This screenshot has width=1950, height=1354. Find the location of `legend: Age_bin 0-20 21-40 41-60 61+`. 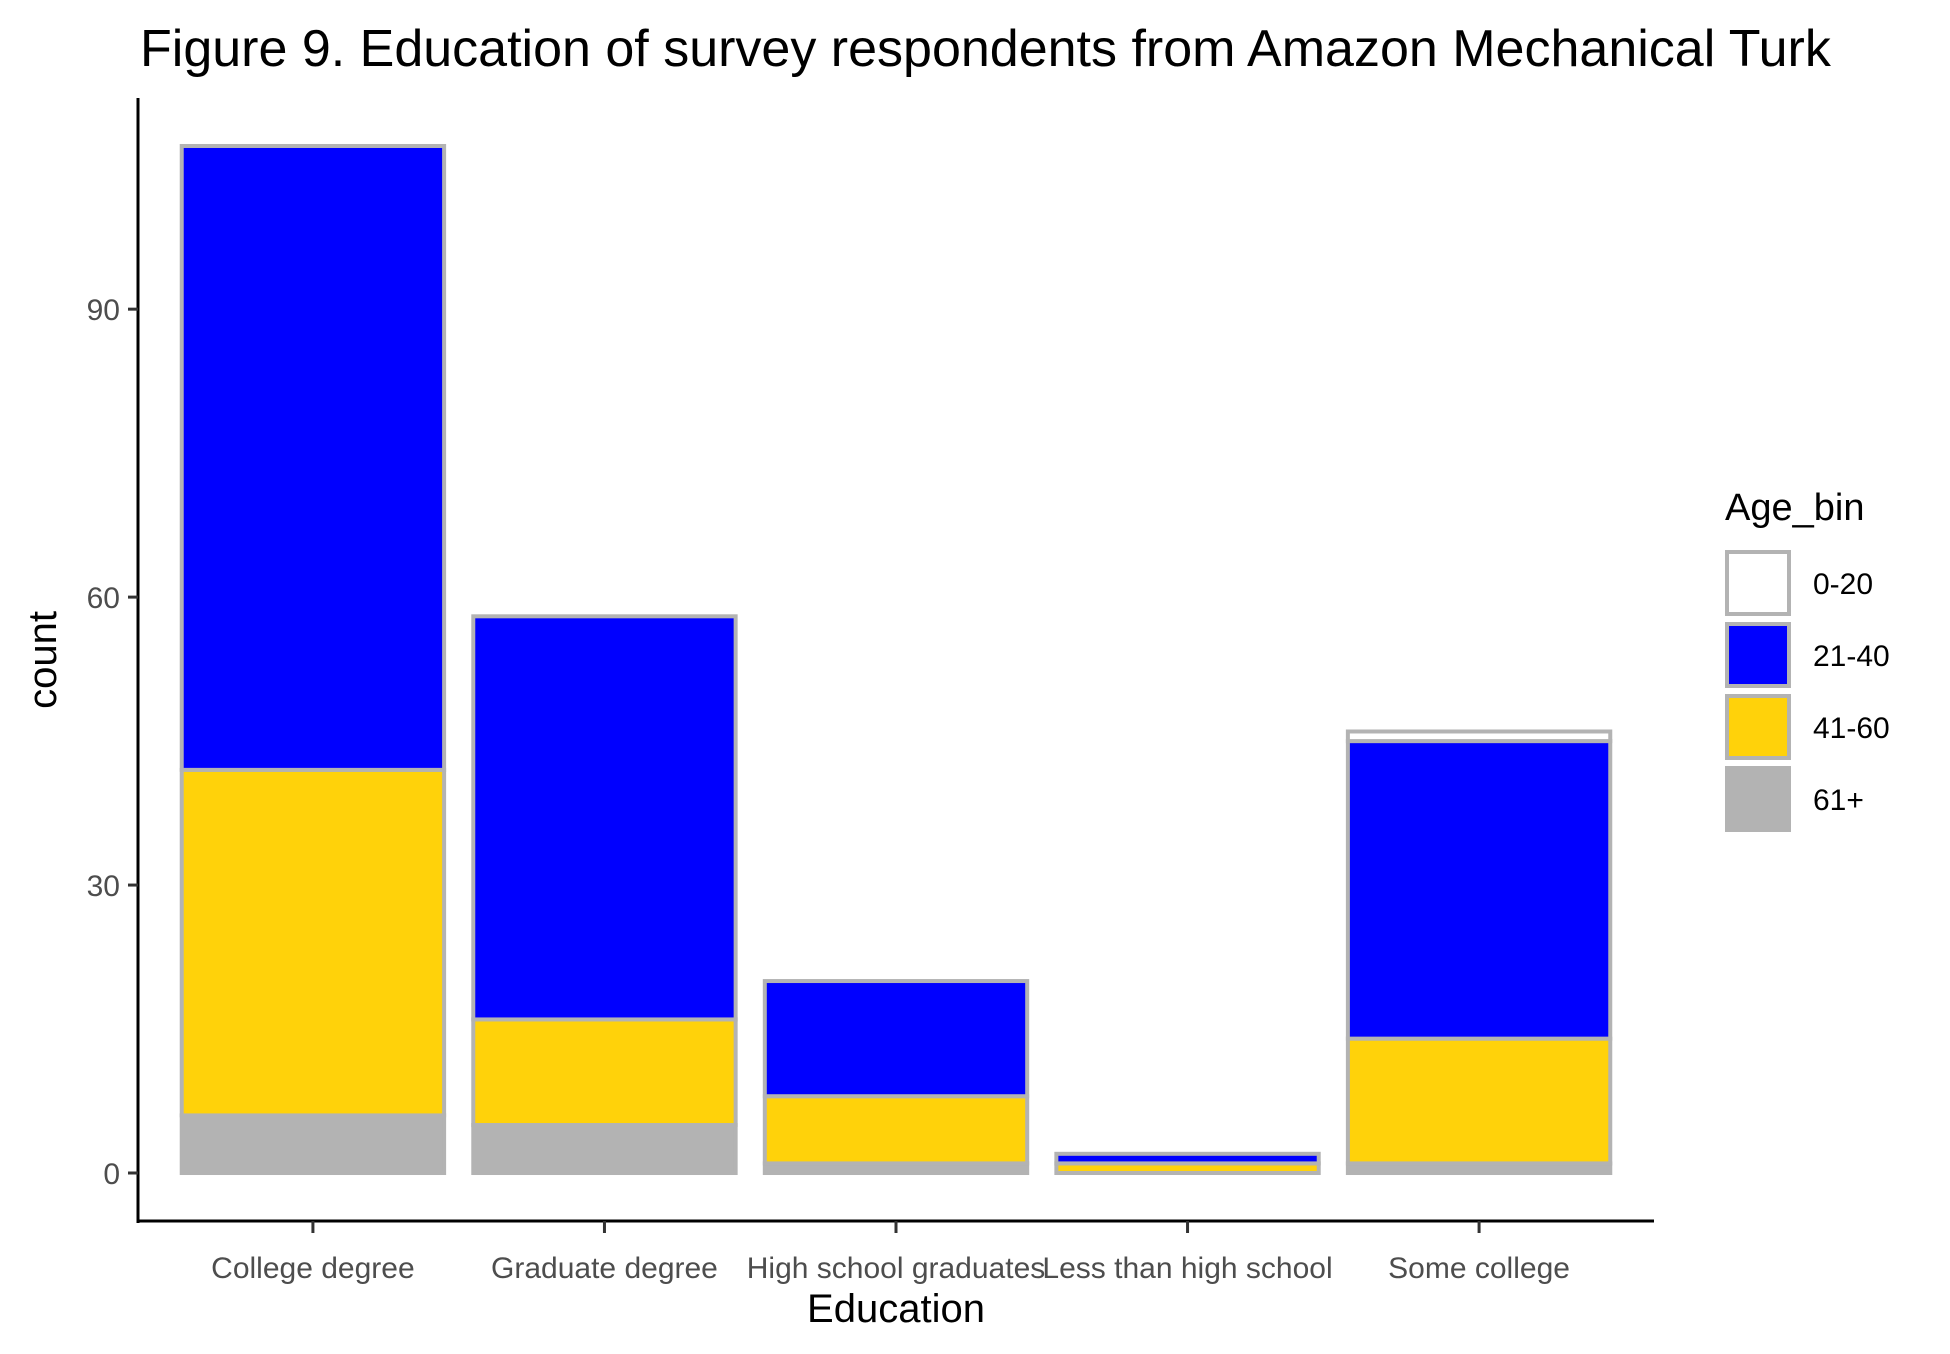

legend: Age_bin 0-20 21-40 41-60 61+ is located at coordinates (1807, 659).